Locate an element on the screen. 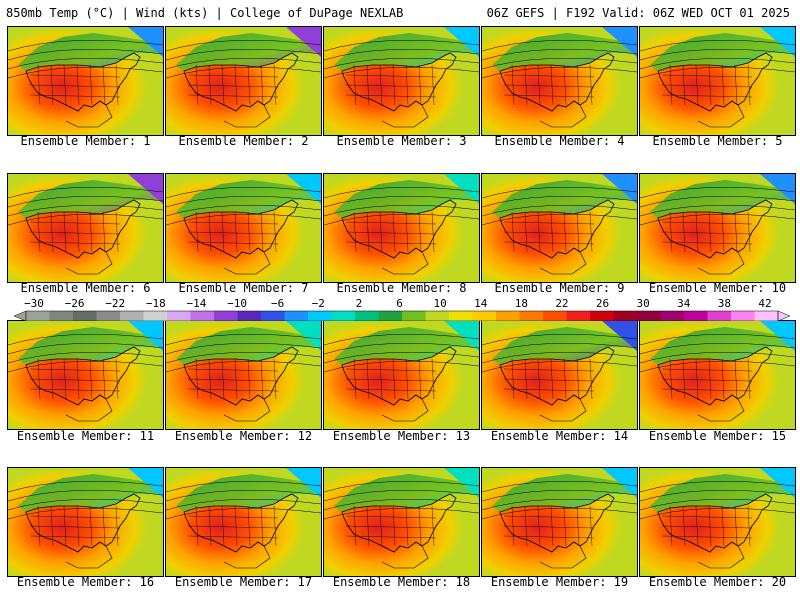 The image size is (800, 600). ensemble-member-caption: Ensemble Member: 16 is located at coordinates (85, 582).